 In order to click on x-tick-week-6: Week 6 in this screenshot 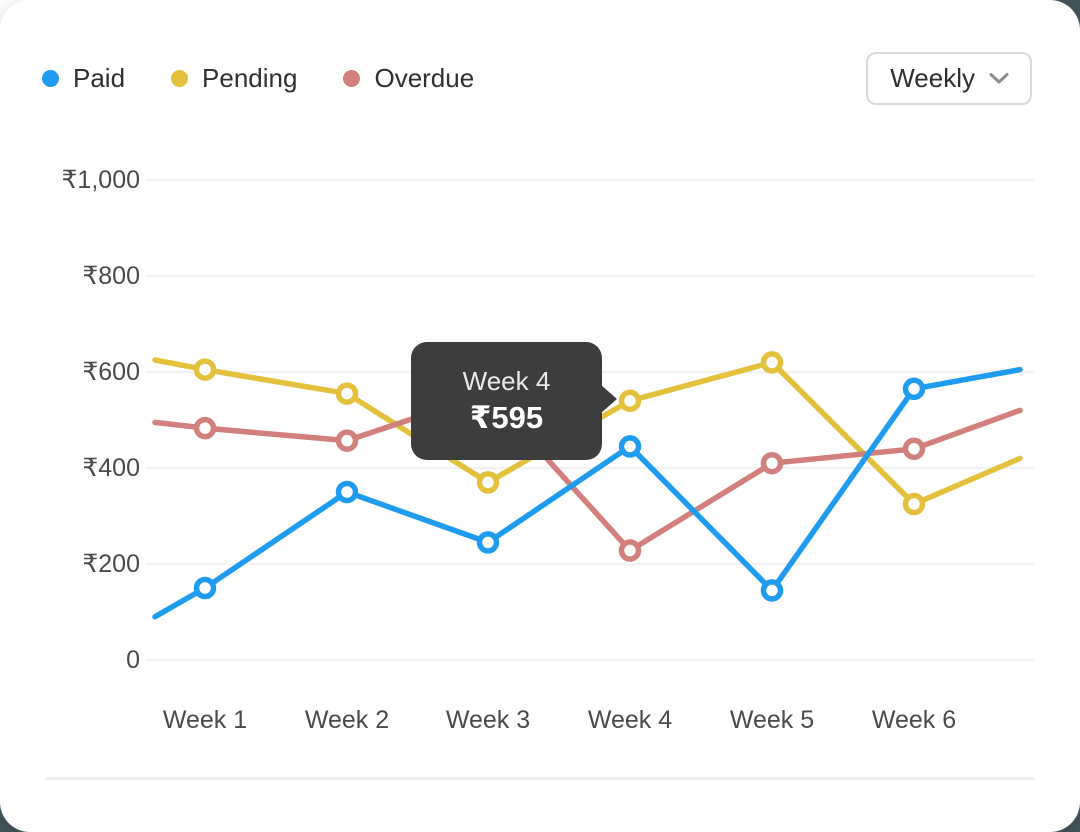, I will do `click(914, 720)`.